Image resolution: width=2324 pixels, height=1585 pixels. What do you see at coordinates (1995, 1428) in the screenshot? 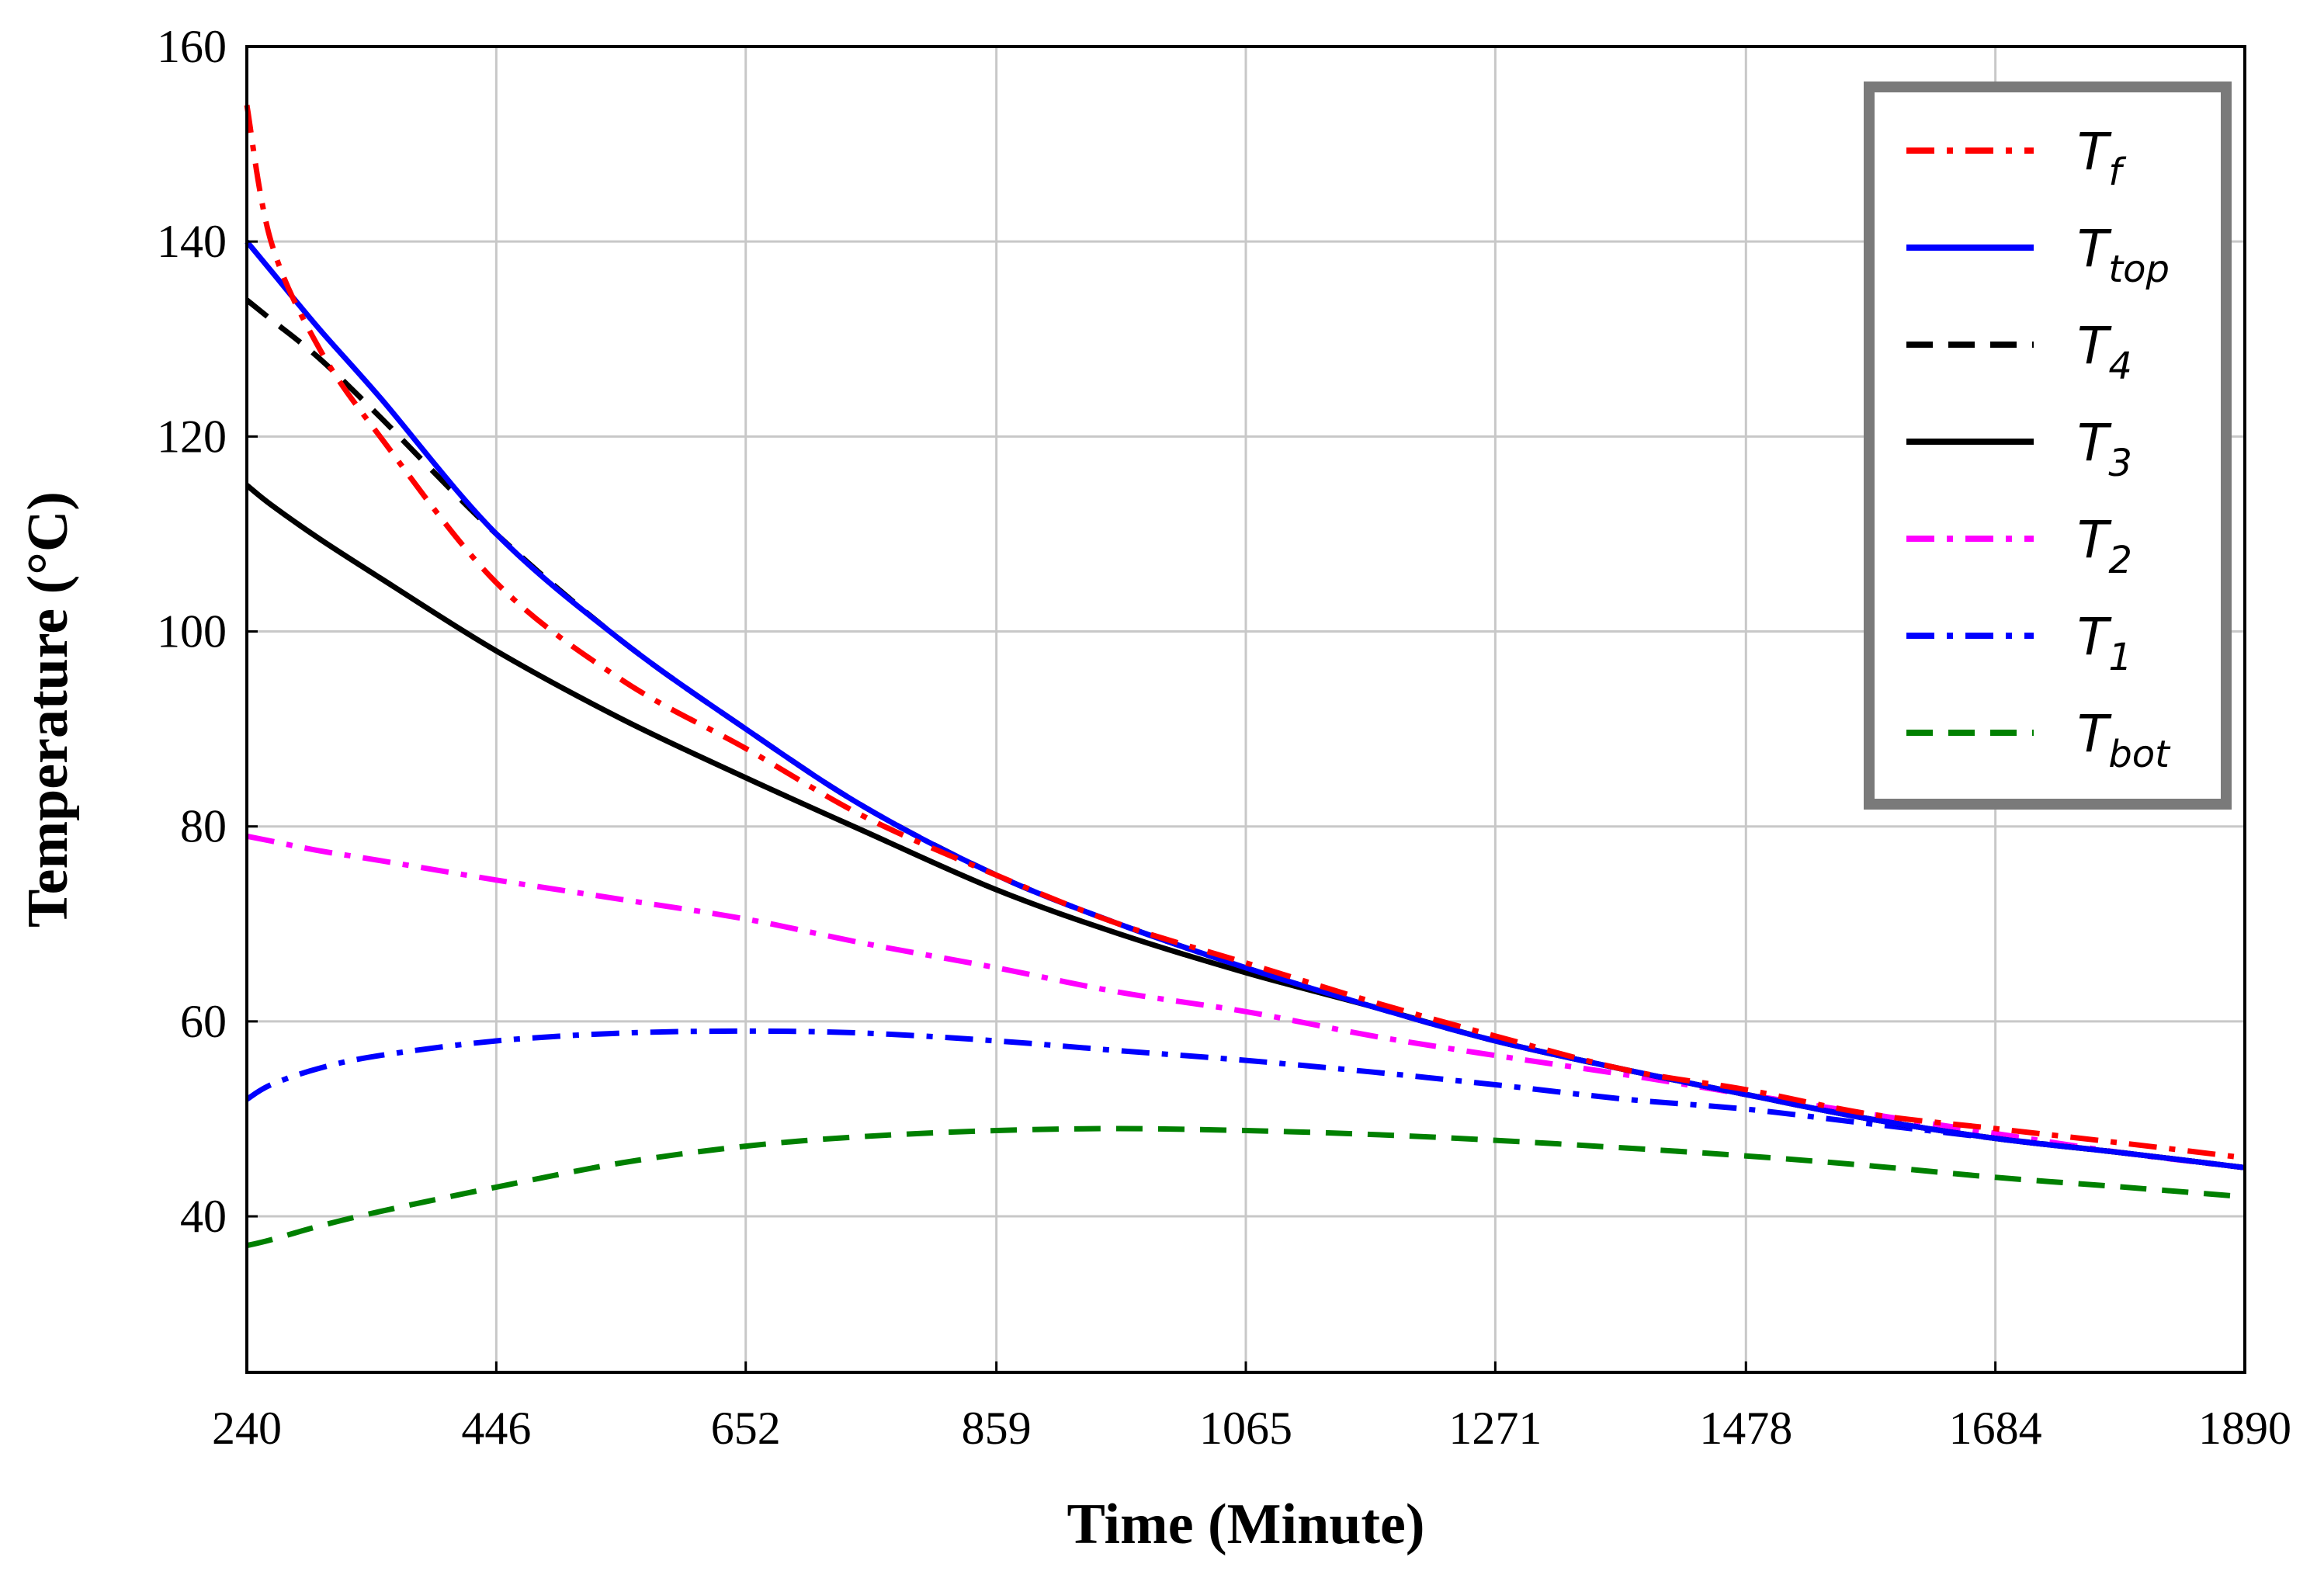
I see `x-tick-label: 1684` at bounding box center [1995, 1428].